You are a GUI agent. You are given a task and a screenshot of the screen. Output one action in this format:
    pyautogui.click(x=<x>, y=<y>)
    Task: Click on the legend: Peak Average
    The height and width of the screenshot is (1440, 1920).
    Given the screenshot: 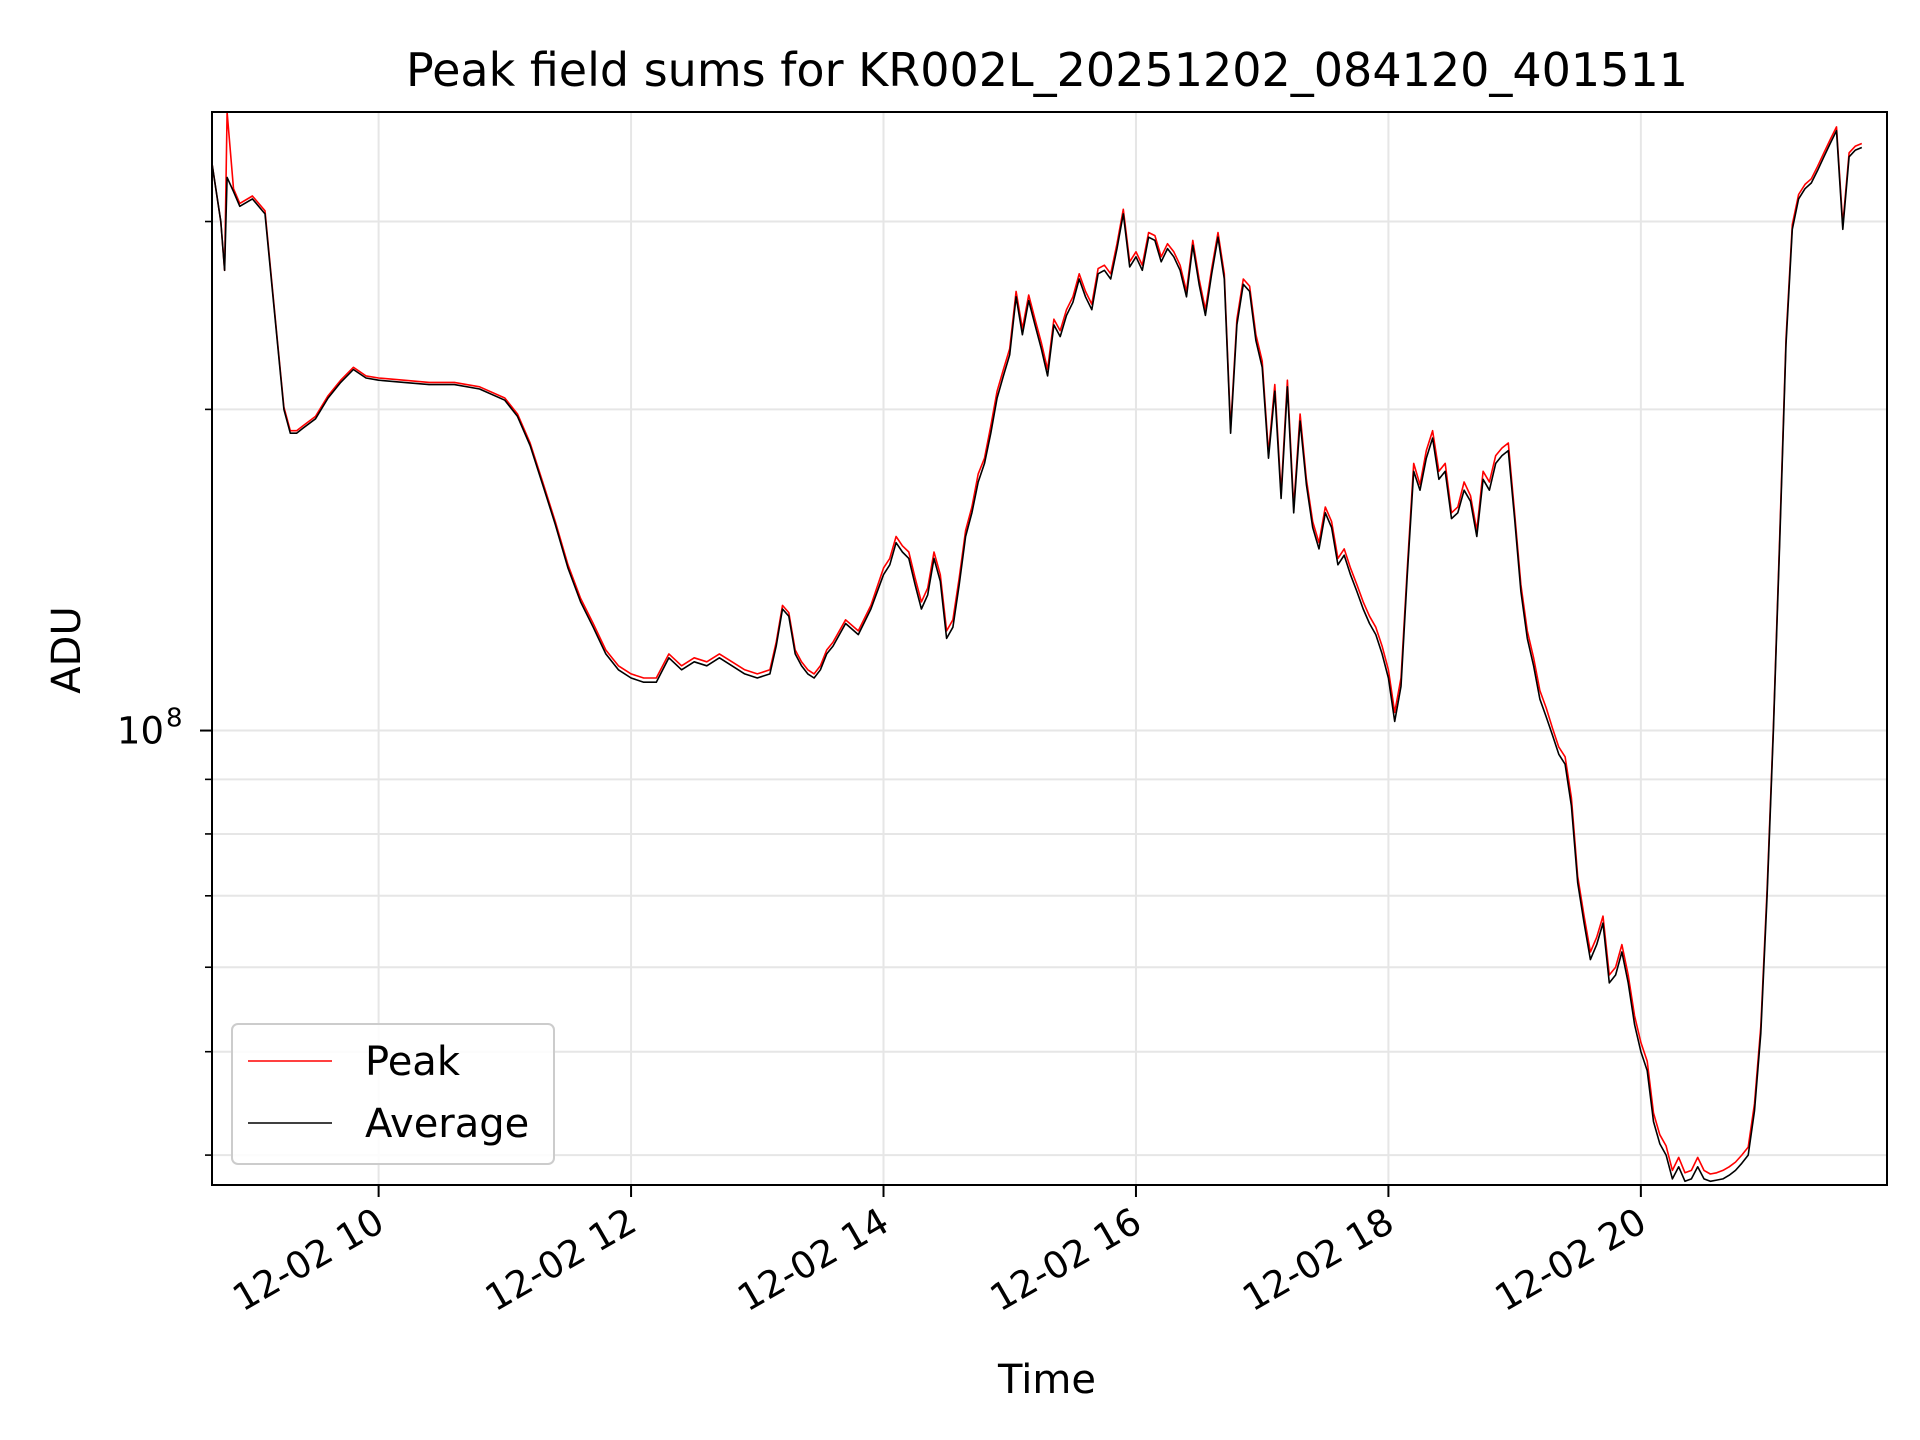 What is the action you would take?
    pyautogui.click(x=393, y=1094)
    